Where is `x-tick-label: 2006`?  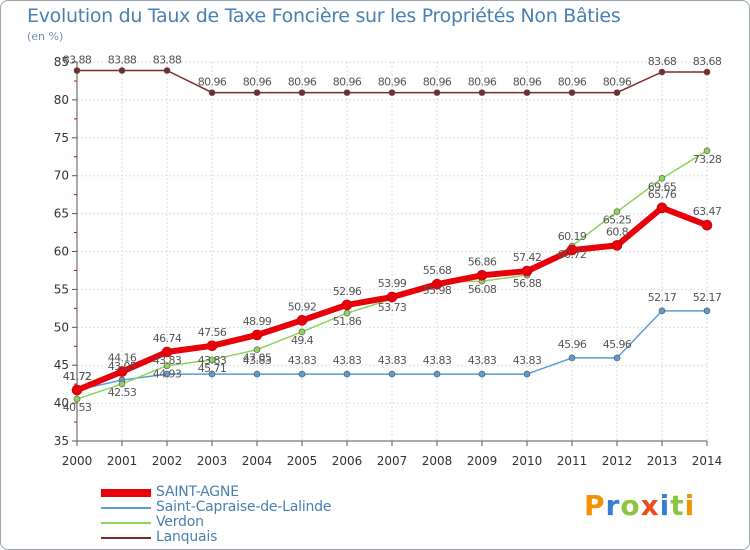 x-tick-label: 2006 is located at coordinates (347, 461).